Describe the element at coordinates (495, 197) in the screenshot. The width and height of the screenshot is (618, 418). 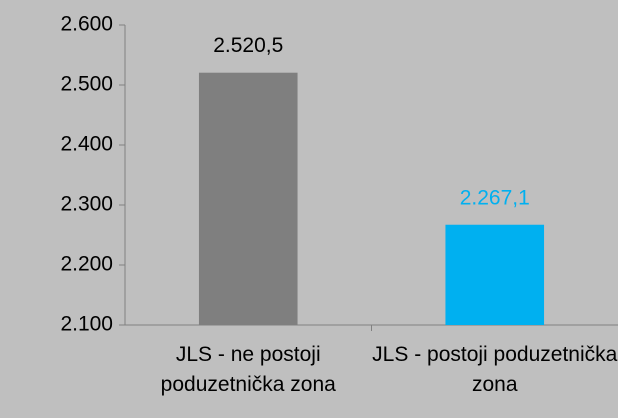
I see `value-label: 2.267,1` at that location.